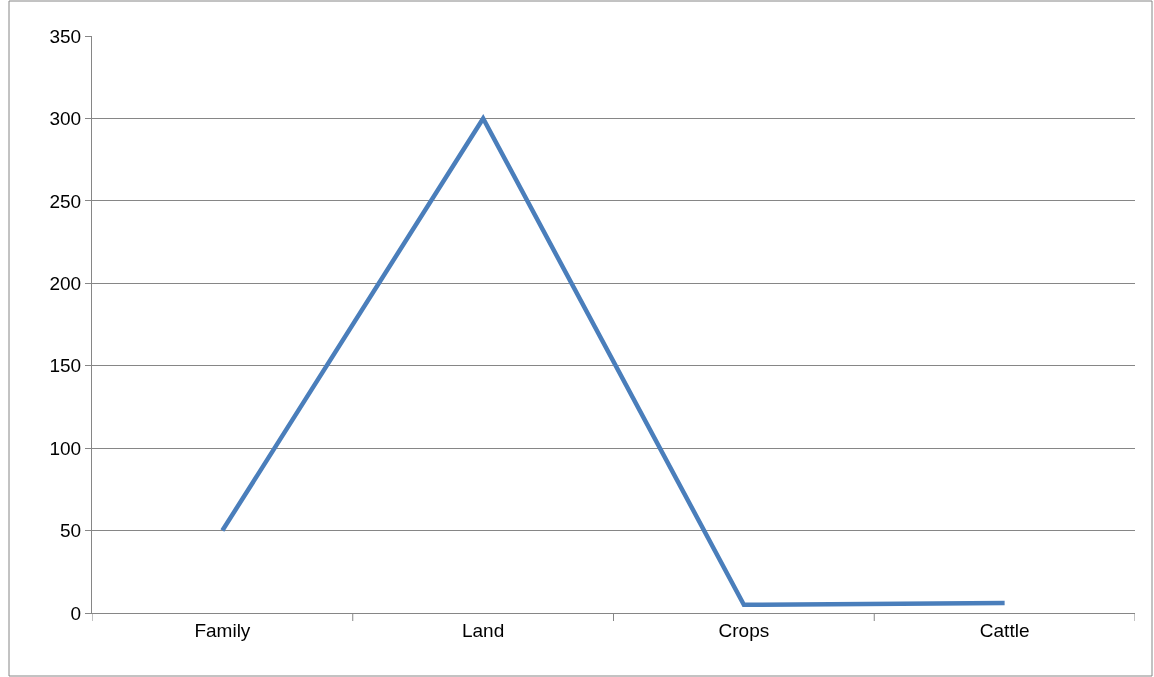  Describe the element at coordinates (65, 448) in the screenshot. I see `y-tick-label: 100` at that location.